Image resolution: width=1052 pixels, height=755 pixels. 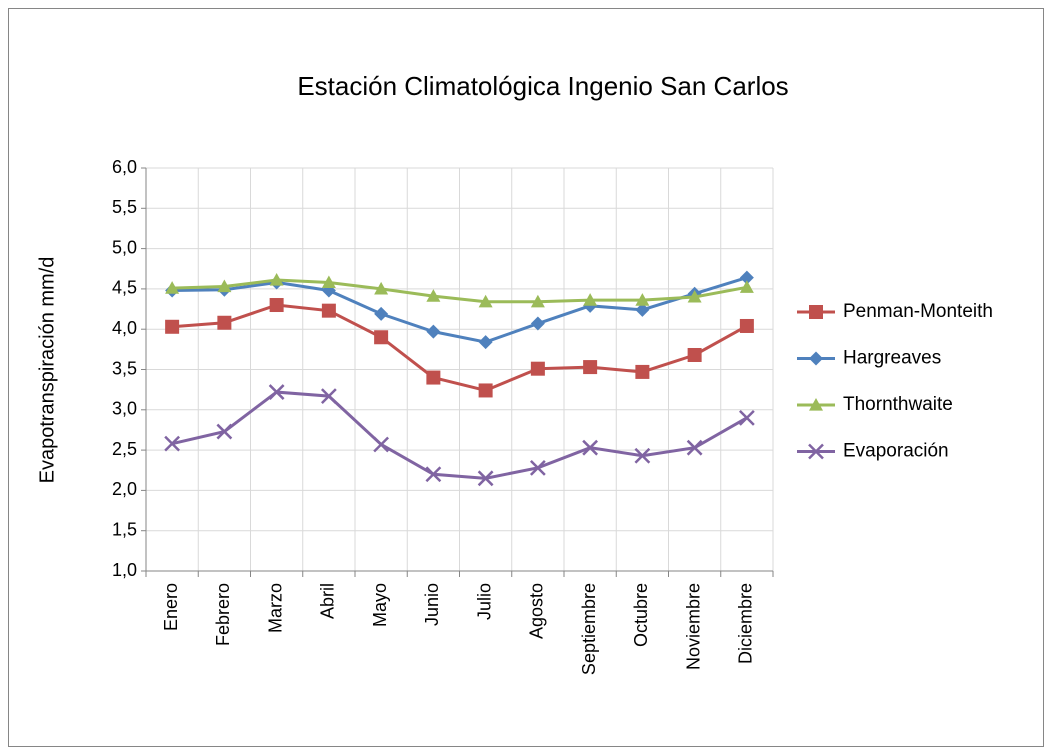 What do you see at coordinates (693, 626) in the screenshot?
I see `x-tick-label: Noviembre` at bounding box center [693, 626].